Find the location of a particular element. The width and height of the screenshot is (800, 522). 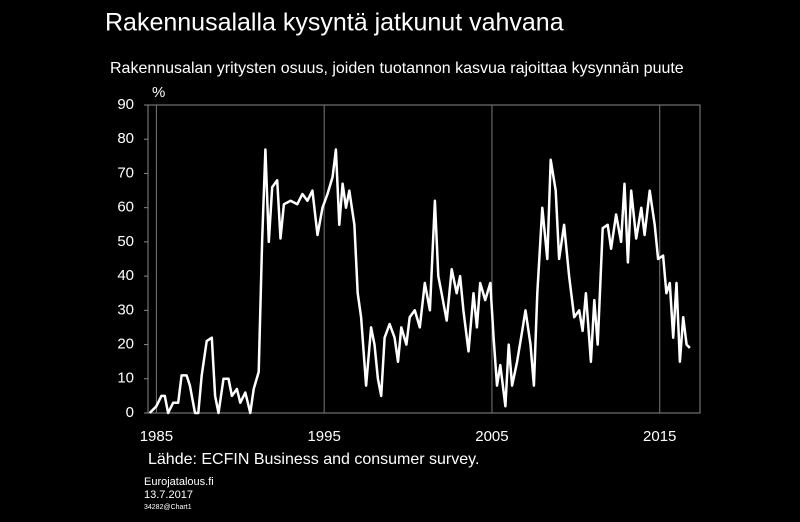

chart-title: Rakennusalalla kysyntä jatkunut vahvana is located at coordinates (334, 23).